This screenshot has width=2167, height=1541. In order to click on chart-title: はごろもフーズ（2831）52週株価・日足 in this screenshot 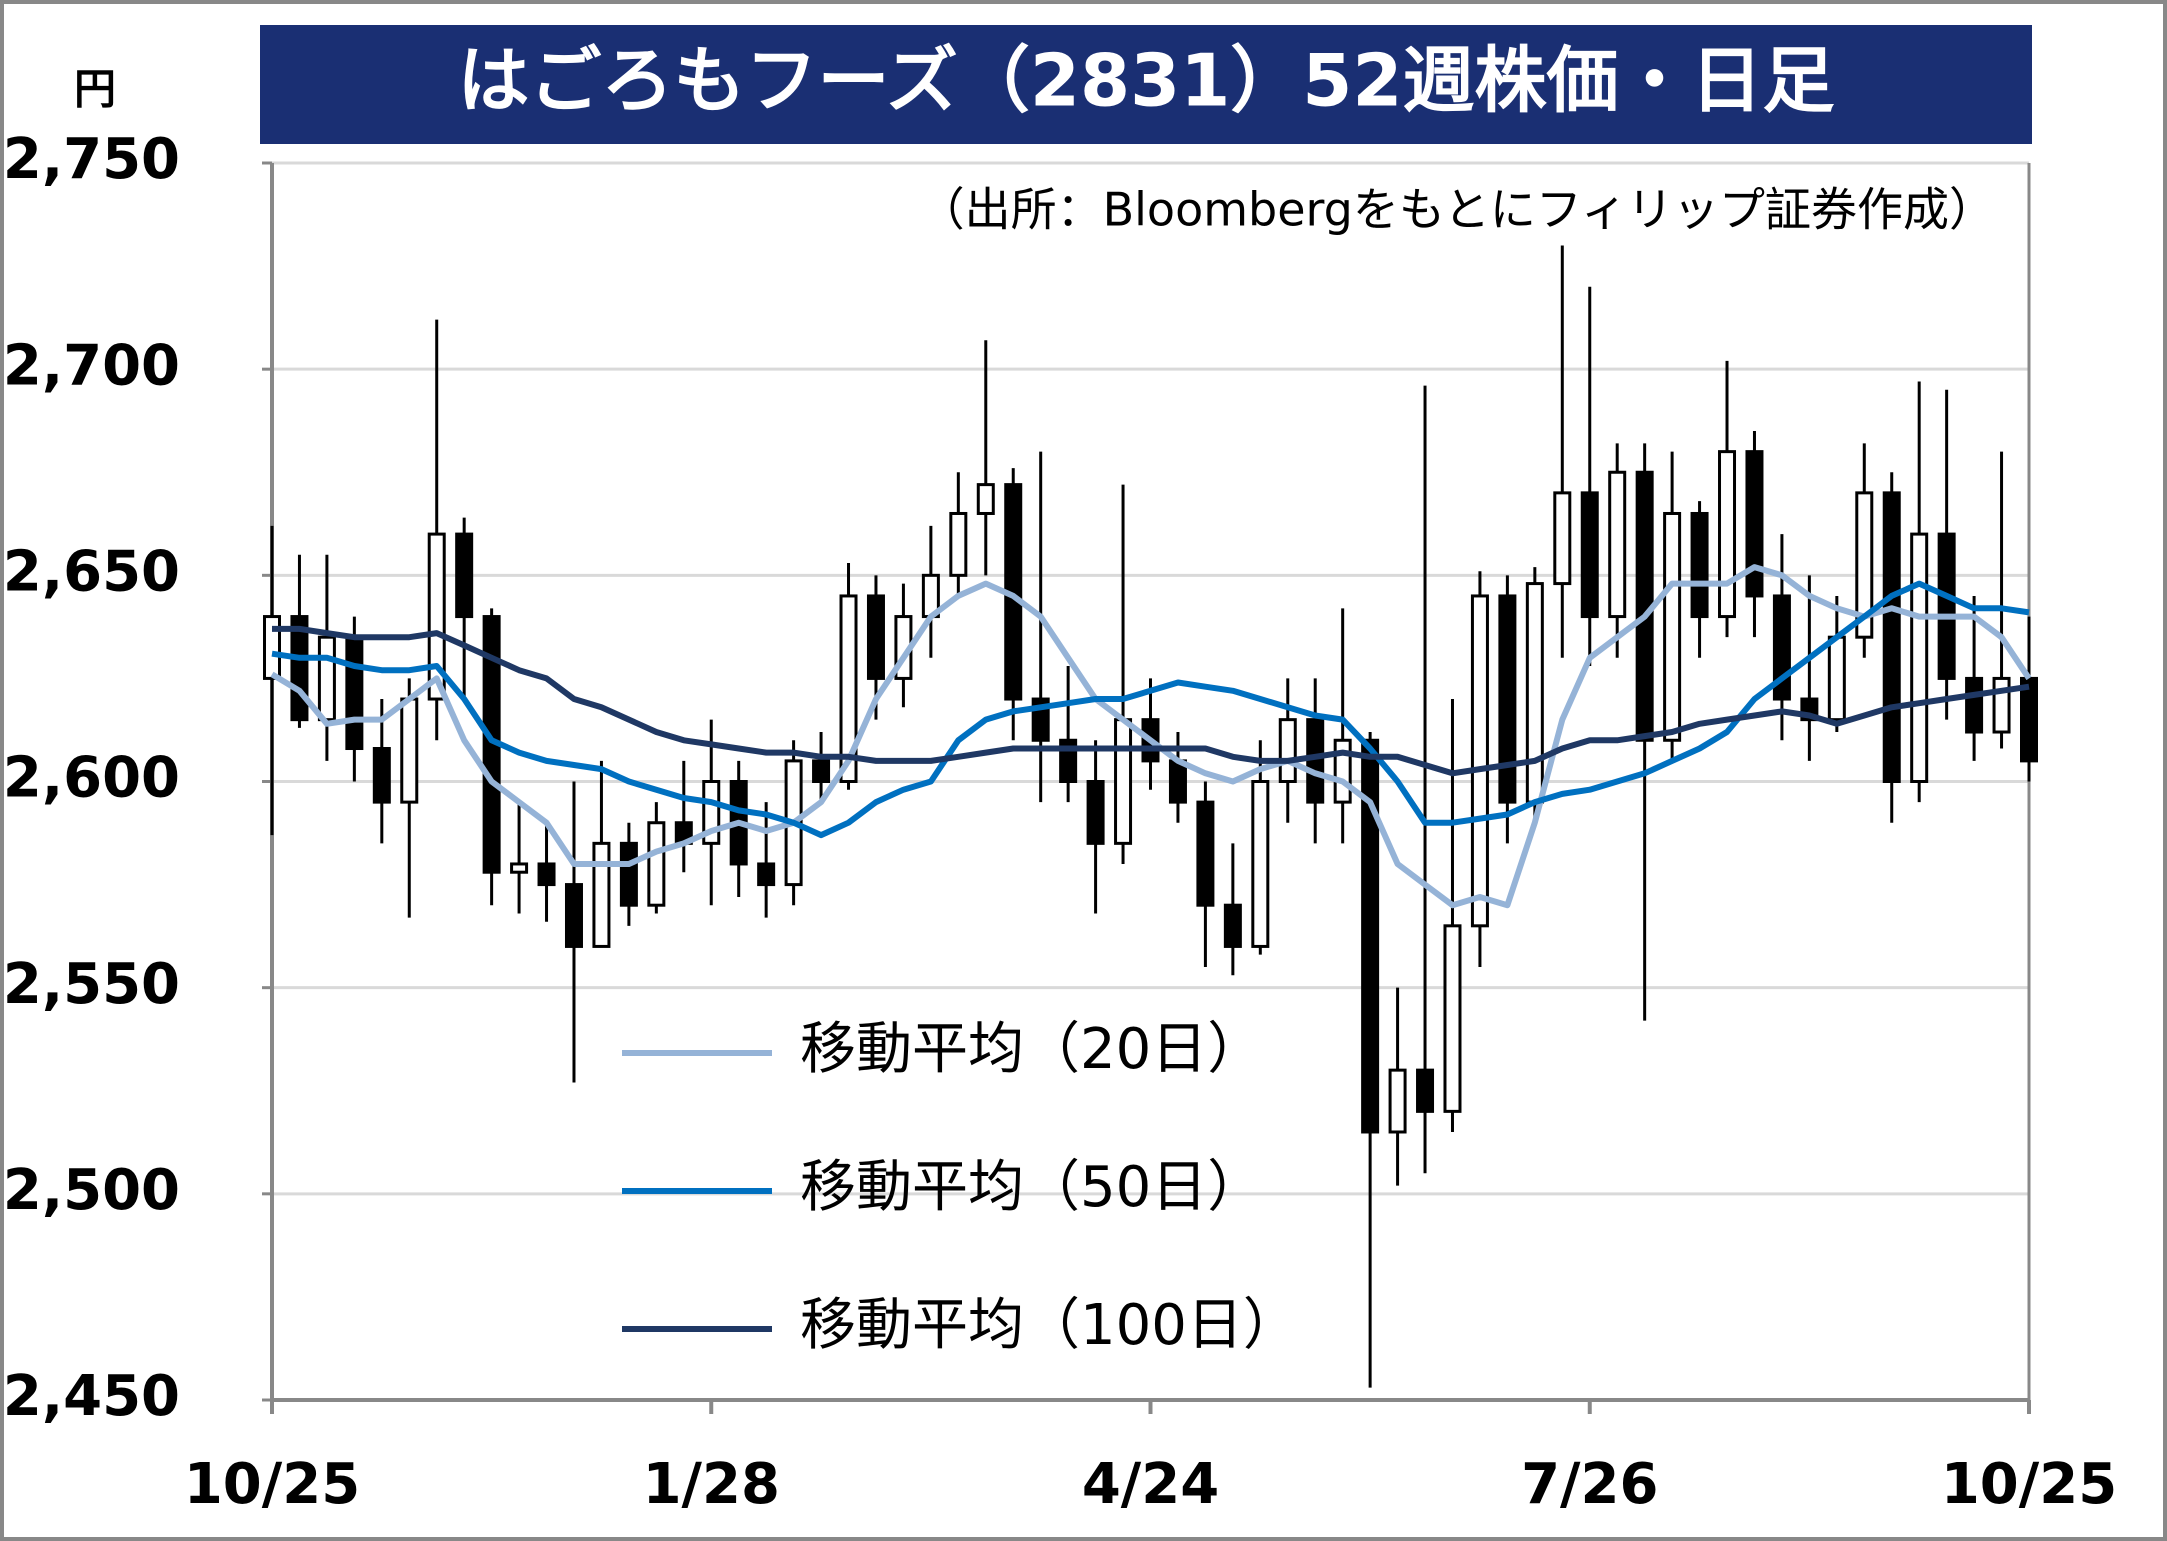, I will do `click(1146, 81)`.